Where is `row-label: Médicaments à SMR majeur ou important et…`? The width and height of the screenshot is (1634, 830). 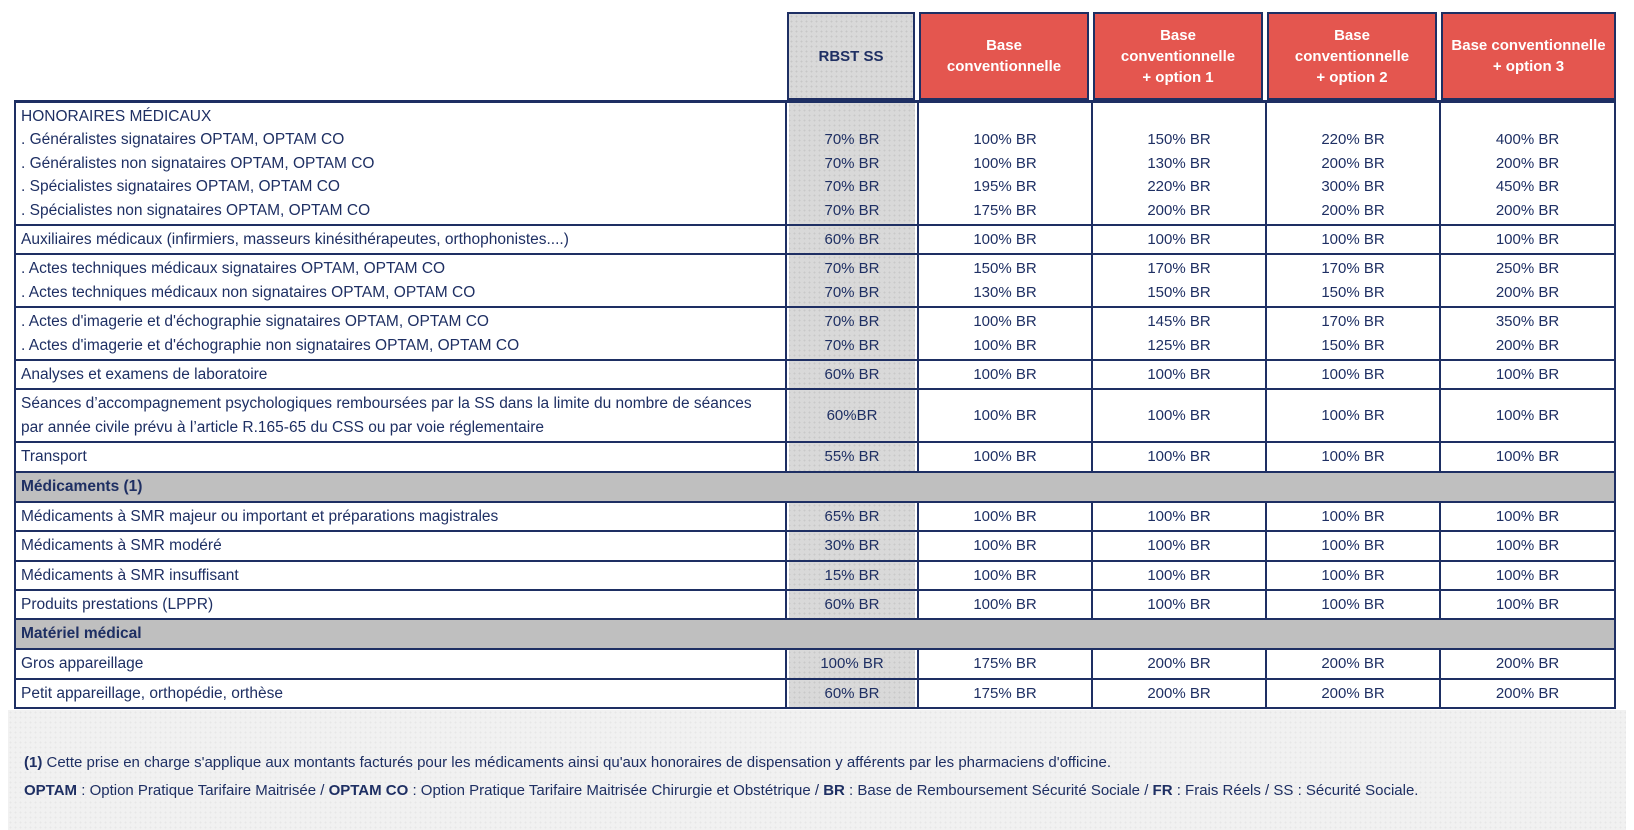 row-label: Médicaments à SMR majeur ou important et… is located at coordinates (401, 516).